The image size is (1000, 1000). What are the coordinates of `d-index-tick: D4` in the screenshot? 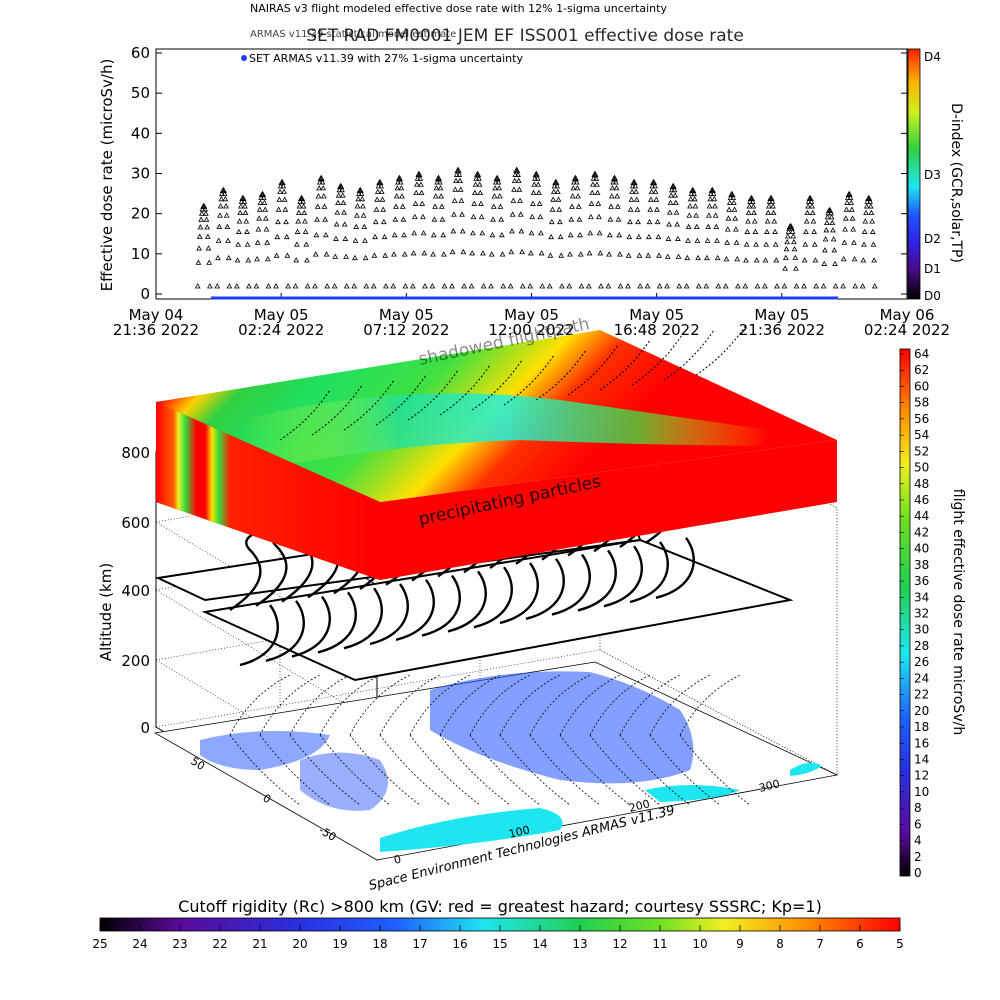 It's located at (932, 57).